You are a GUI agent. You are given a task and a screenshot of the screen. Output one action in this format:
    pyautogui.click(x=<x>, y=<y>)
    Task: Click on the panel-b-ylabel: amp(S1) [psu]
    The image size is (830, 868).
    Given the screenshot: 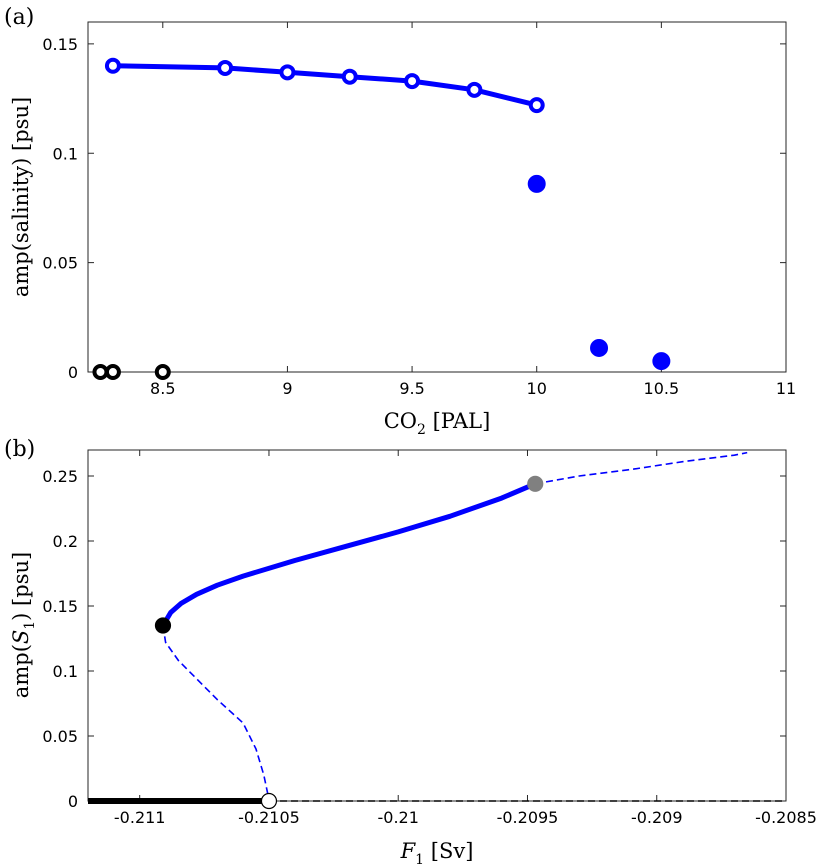 What is the action you would take?
    pyautogui.click(x=23, y=625)
    